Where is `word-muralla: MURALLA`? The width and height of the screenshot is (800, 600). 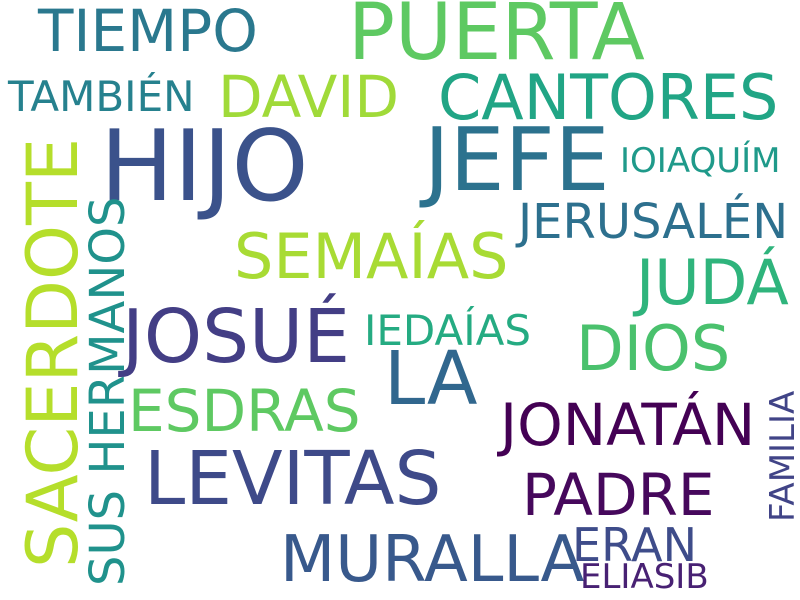 word-muralla: MURALLA is located at coordinates (432, 560).